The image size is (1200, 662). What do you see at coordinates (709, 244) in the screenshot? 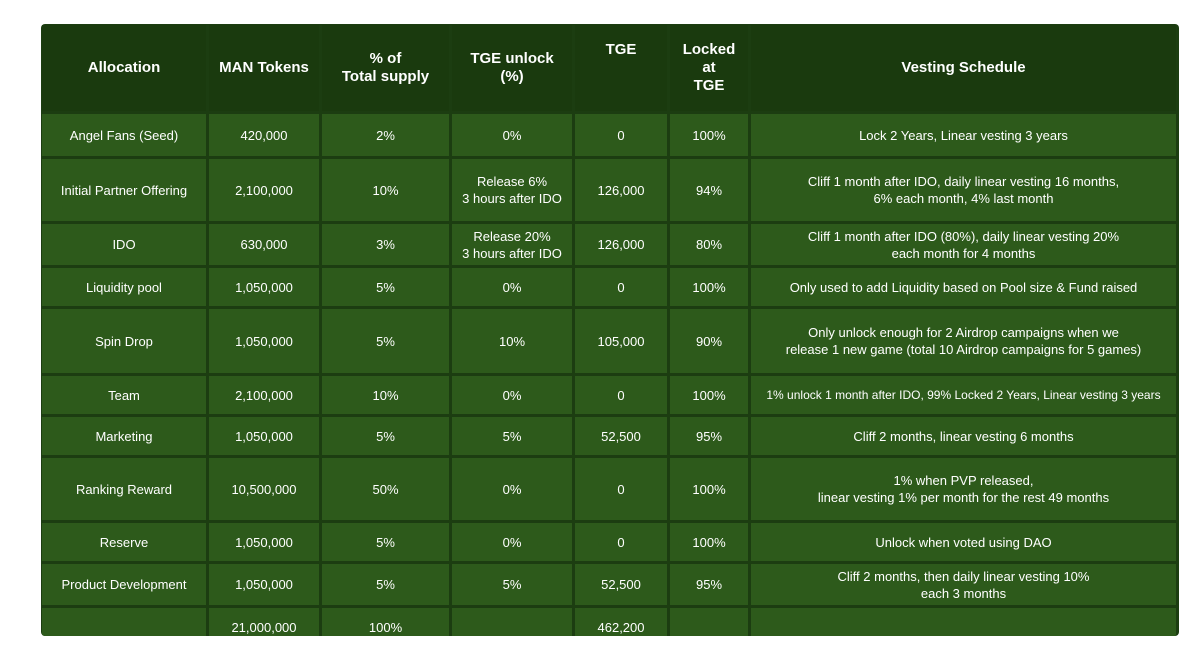
I see `cell-locked: 80%` at bounding box center [709, 244].